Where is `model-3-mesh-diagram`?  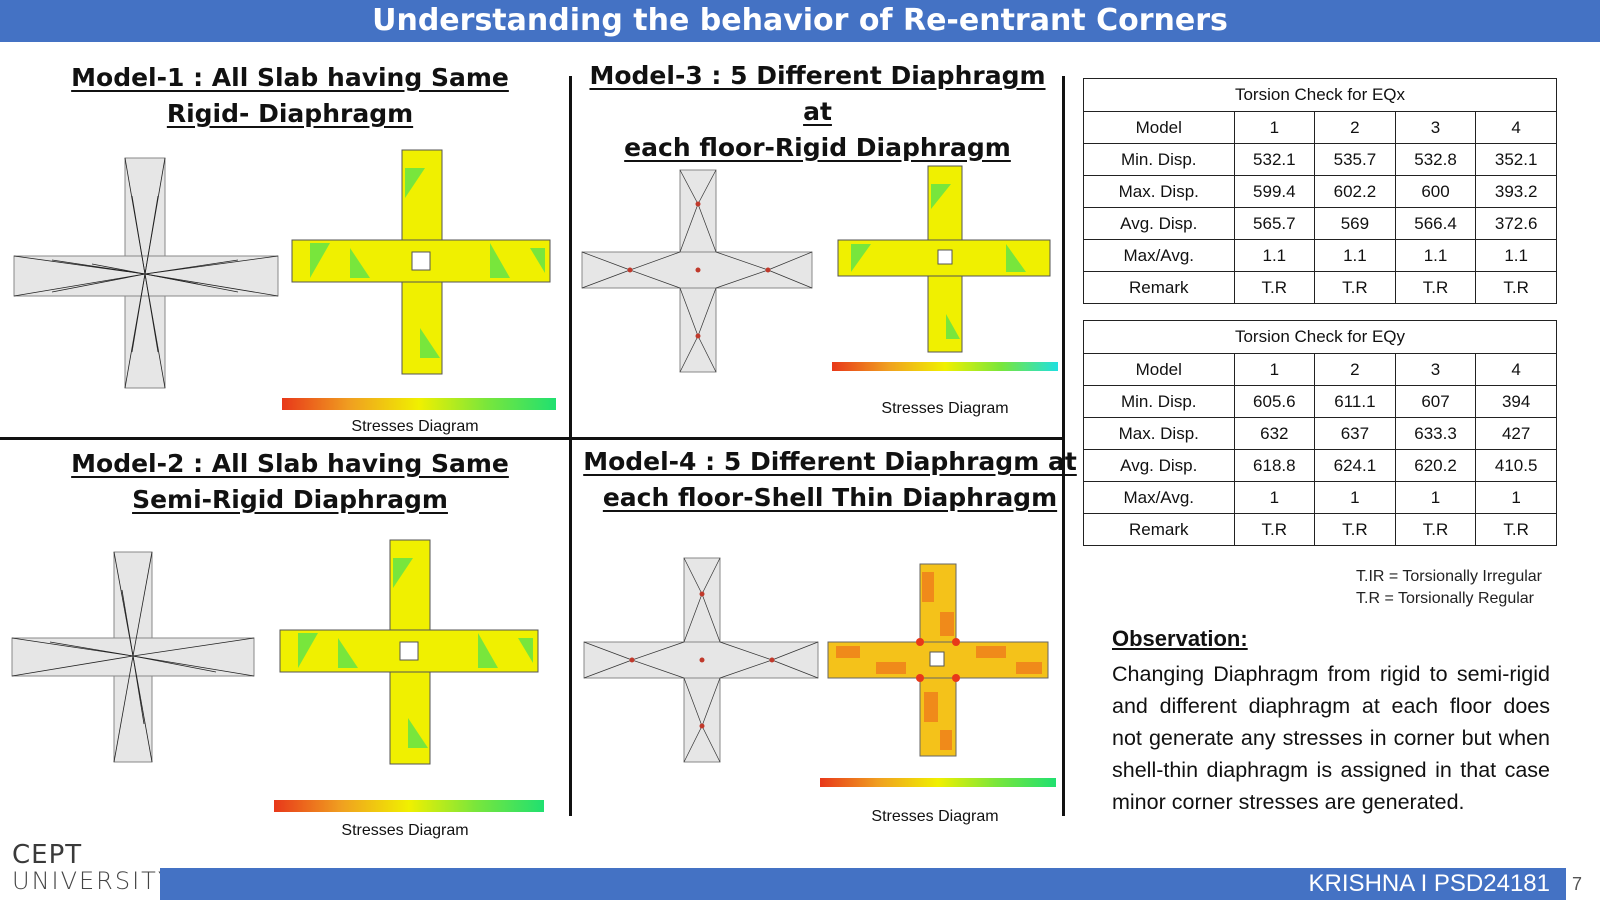
model-3-mesh-diagram is located at coordinates (697, 271).